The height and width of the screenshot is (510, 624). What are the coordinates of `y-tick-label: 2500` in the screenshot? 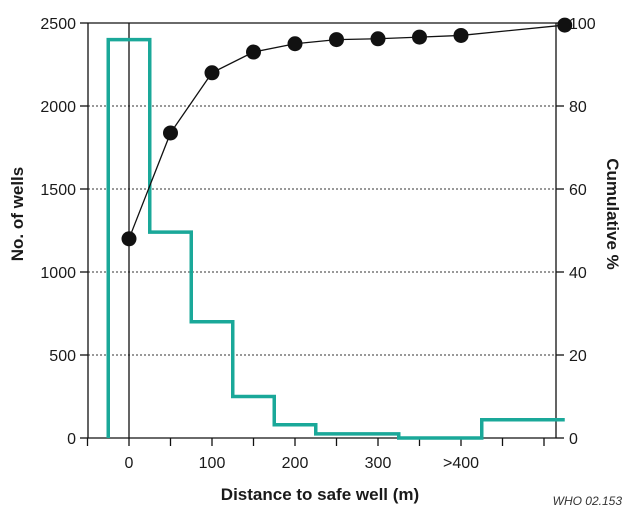 It's located at (58, 24).